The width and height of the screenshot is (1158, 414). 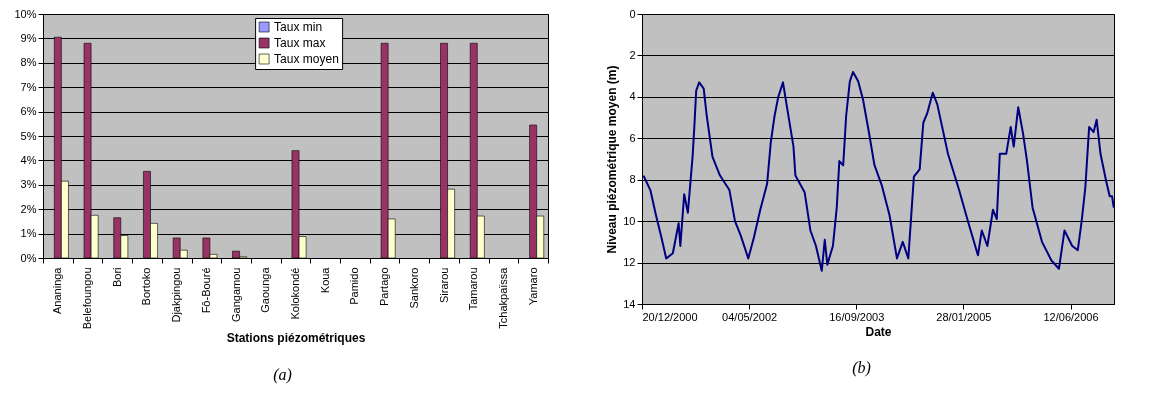 What do you see at coordinates (670, 316) in the screenshot?
I see `x-tick-label: 20/12/2000` at bounding box center [670, 316].